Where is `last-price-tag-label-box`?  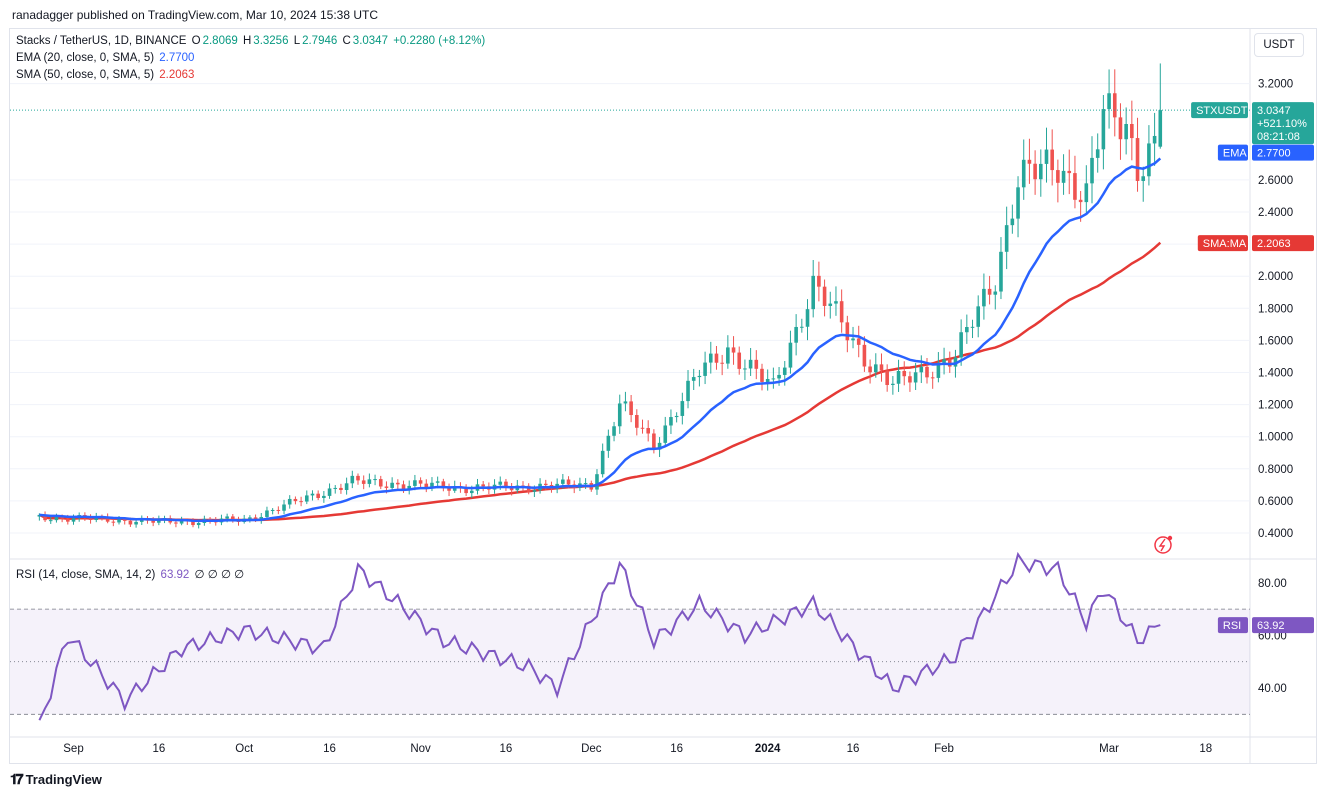 last-price-tag-label-box is located at coordinates (1219, 110).